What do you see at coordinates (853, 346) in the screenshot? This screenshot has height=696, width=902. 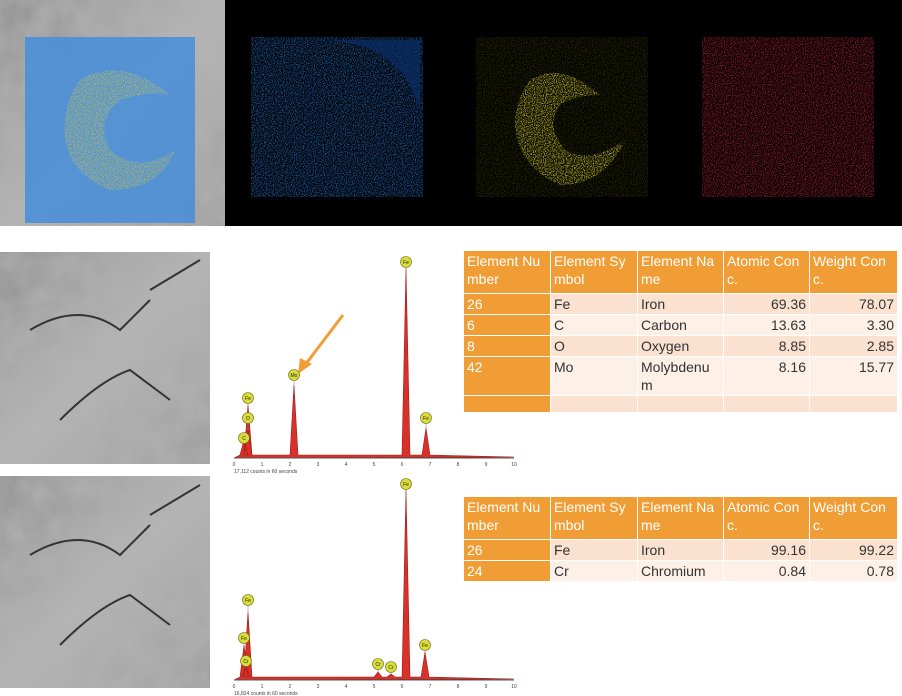 I see `table-cell: 2.85` at bounding box center [853, 346].